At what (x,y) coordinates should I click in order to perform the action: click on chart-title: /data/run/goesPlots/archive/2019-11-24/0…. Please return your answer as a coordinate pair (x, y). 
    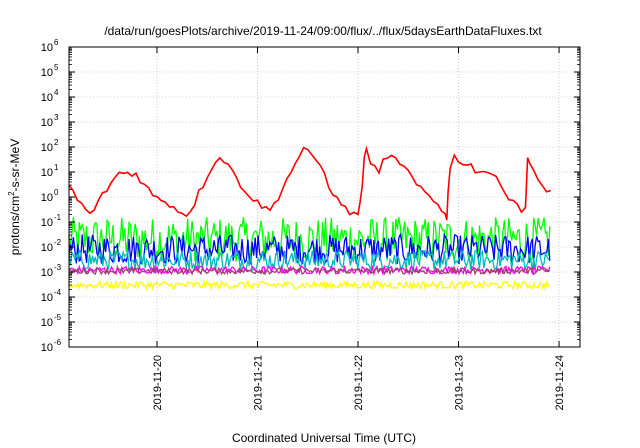
    Looking at the image, I should click on (323, 31).